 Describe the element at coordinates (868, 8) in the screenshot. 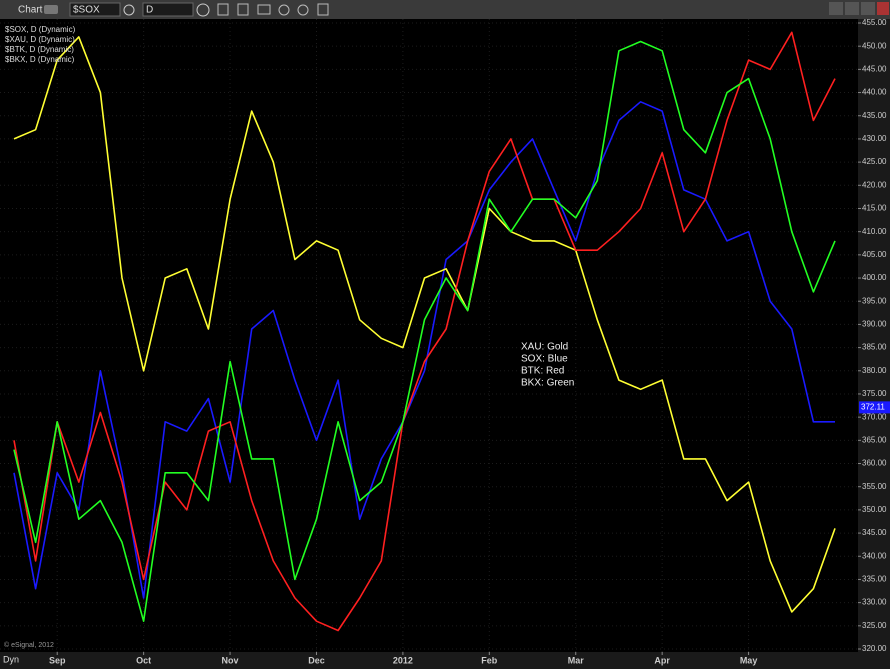

I see `restore-button` at that location.